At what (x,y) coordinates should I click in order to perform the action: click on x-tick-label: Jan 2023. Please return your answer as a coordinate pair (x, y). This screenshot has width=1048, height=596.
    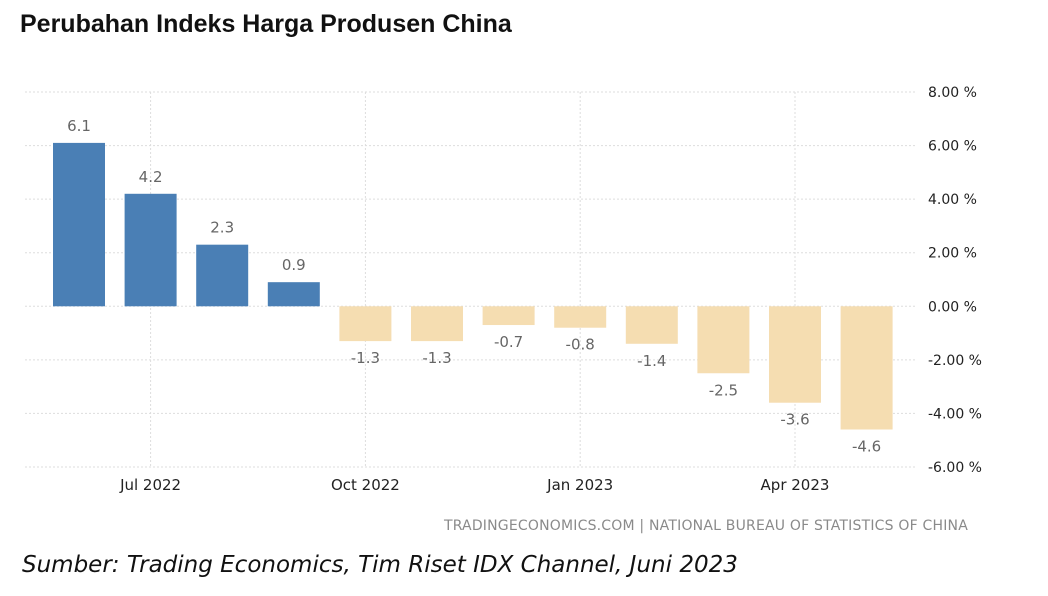
    Looking at the image, I should click on (579, 485).